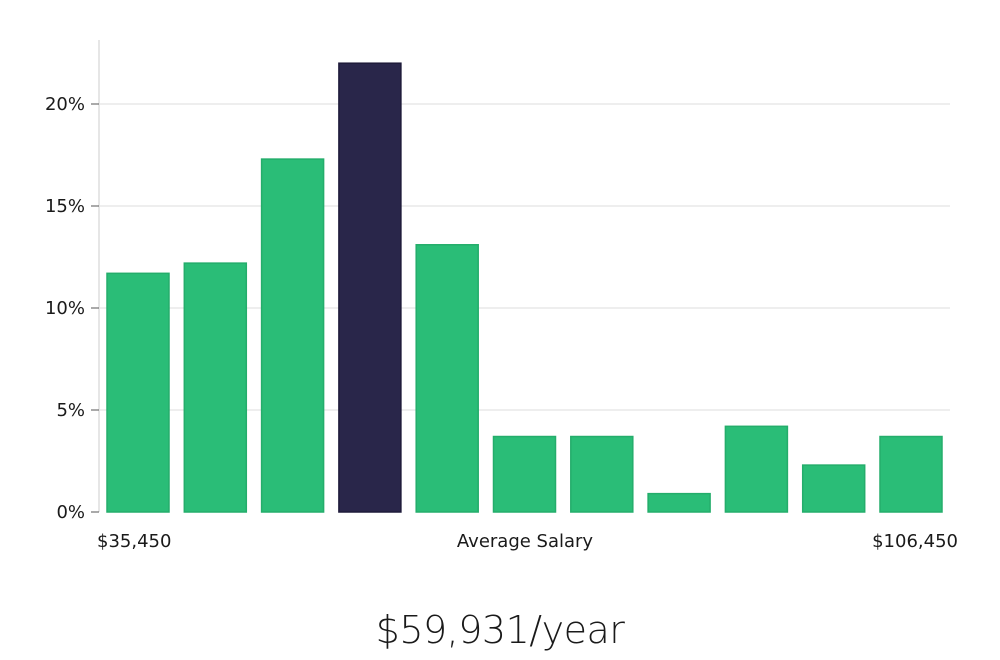 Image resolution: width=1000 pixels, height=660 pixels. What do you see at coordinates (65, 104) in the screenshot?
I see `y-tick-label: 20%` at bounding box center [65, 104].